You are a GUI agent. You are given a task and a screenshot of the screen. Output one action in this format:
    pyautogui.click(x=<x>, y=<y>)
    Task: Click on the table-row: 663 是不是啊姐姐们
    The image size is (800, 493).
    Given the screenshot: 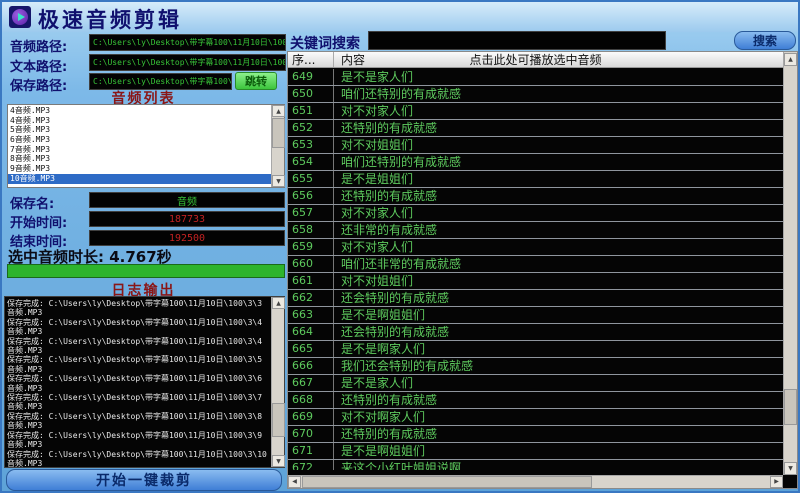 What is the action you would take?
    pyautogui.click(x=535, y=315)
    